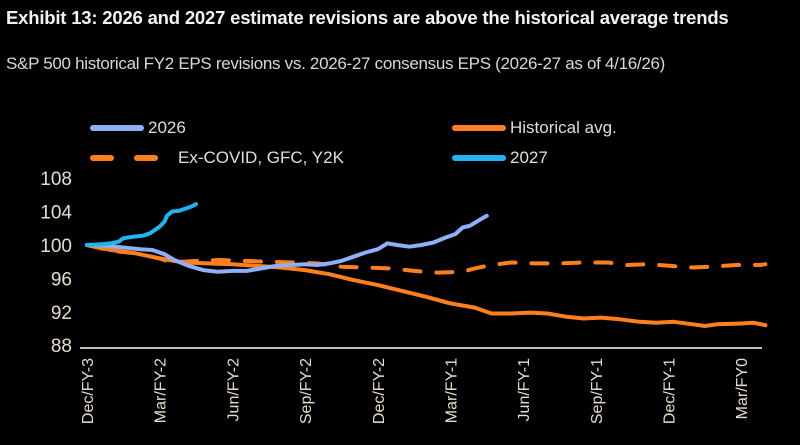 This screenshot has width=800, height=445. I want to click on legend-label-2026: 2026, so click(167, 127).